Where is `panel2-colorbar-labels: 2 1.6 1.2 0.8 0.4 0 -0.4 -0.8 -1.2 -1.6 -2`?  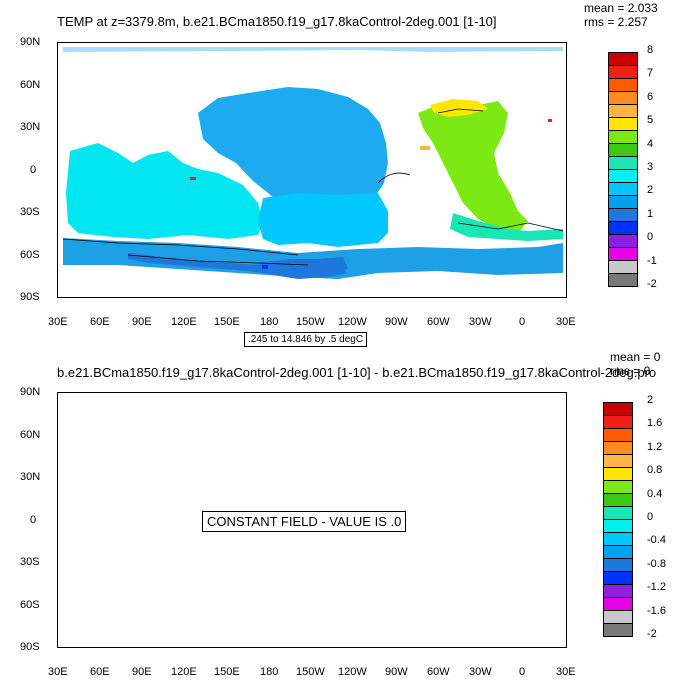 panel2-colorbar-labels: 2 1.6 1.2 0.8 0.4 0 -0.4 -0.8 -1.2 -1.6 -2 is located at coordinates (667, 519).